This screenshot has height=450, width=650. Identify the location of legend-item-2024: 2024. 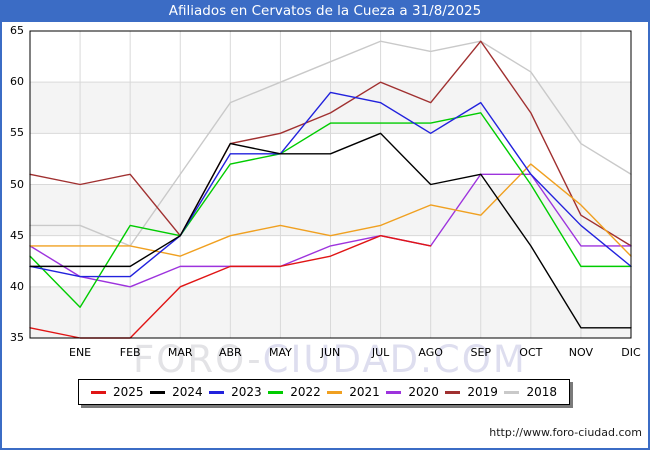
(176, 392).